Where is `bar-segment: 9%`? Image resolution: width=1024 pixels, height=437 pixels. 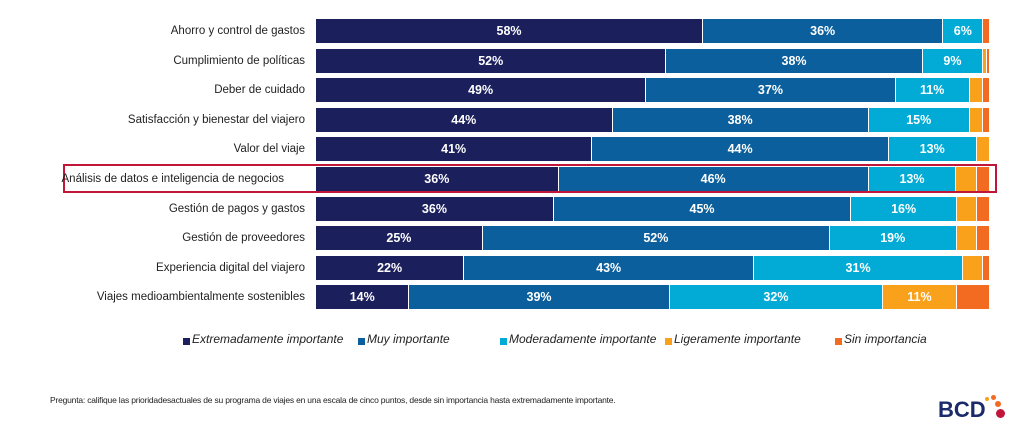
bar-segment: 9% is located at coordinates (953, 60).